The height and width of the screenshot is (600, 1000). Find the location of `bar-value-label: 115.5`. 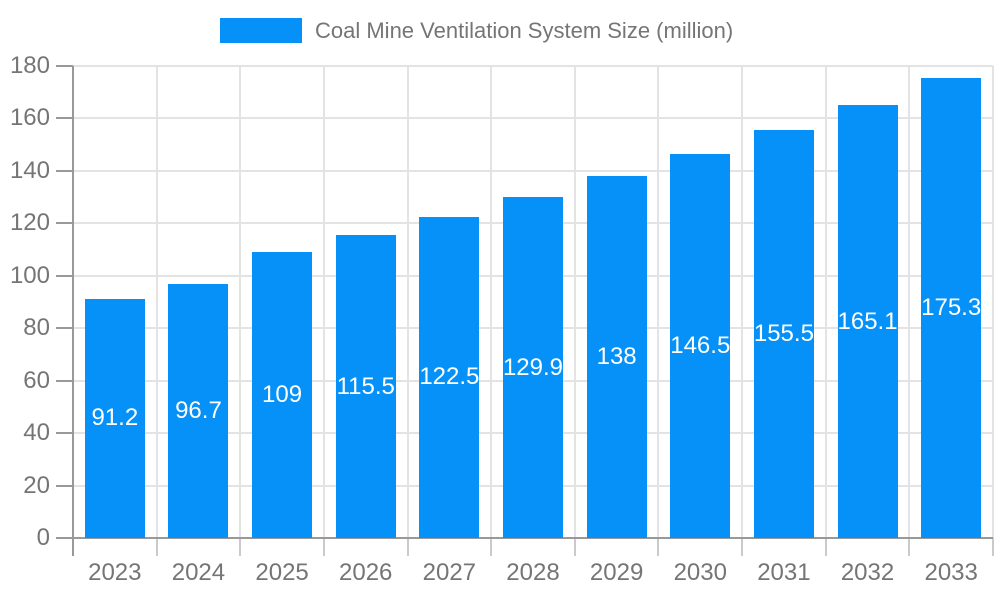

bar-value-label: 115.5 is located at coordinates (365, 386).